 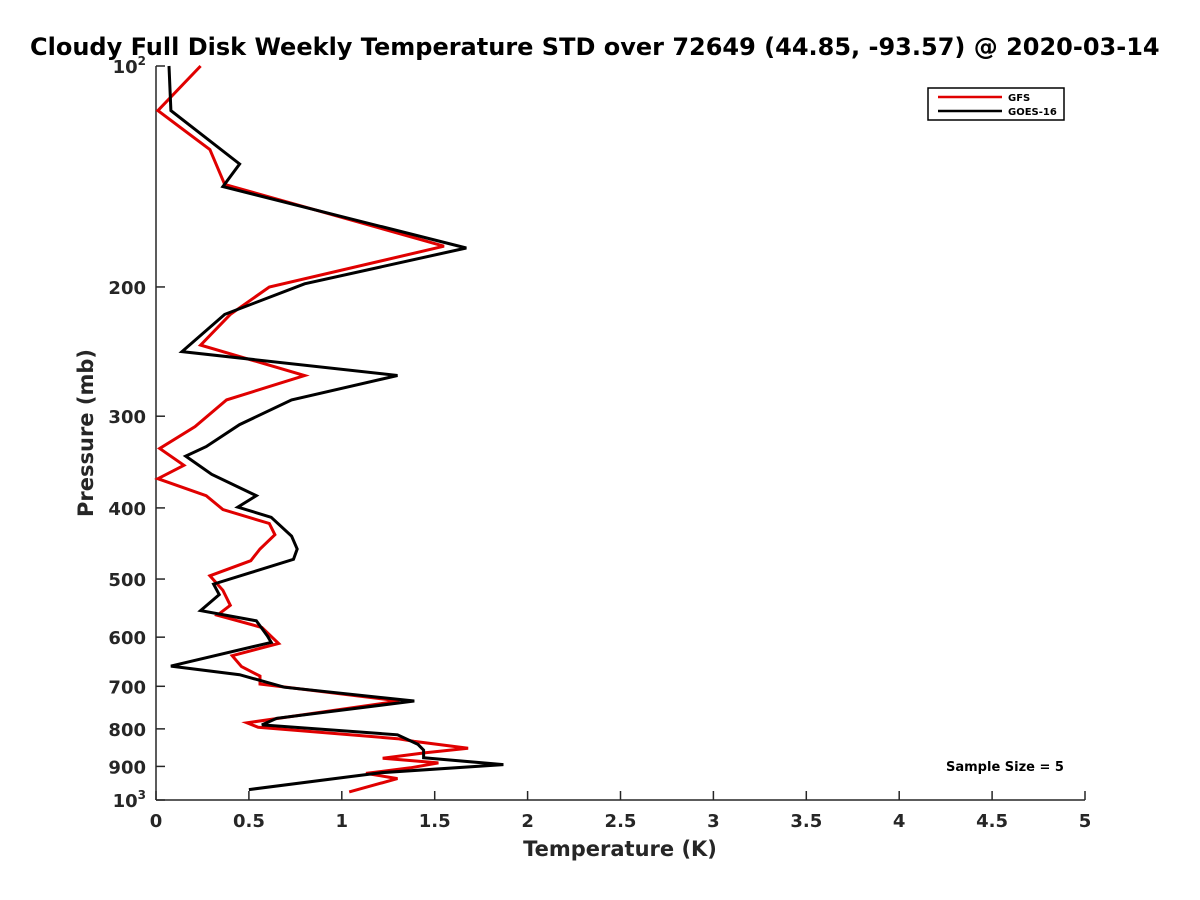 I want to click on x-tick-label: 1.5, so click(x=435, y=821).